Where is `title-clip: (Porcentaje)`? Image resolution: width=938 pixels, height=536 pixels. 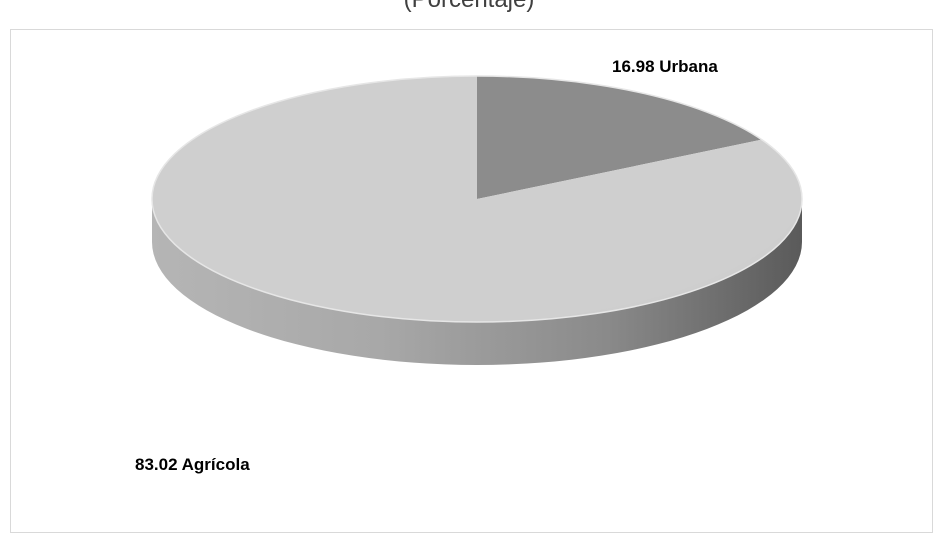
title-clip: (Porcentaje) is located at coordinates (469, 14).